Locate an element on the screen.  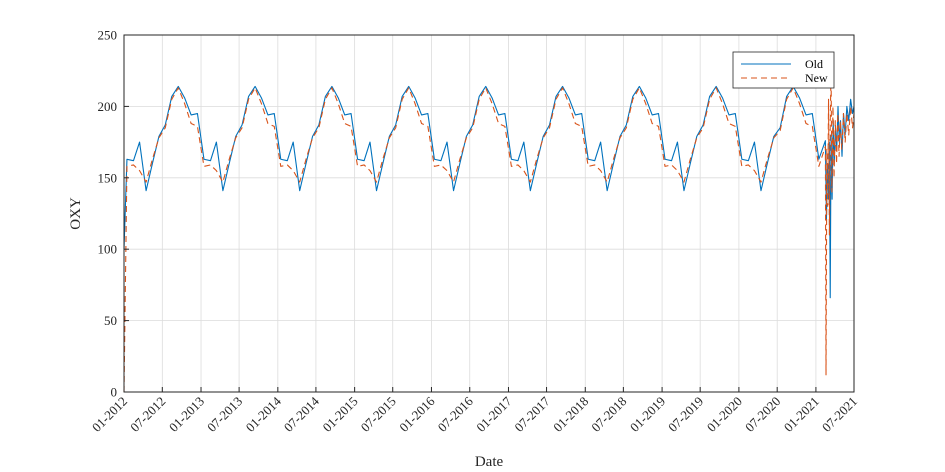
legend: Old New is located at coordinates (783, 70).